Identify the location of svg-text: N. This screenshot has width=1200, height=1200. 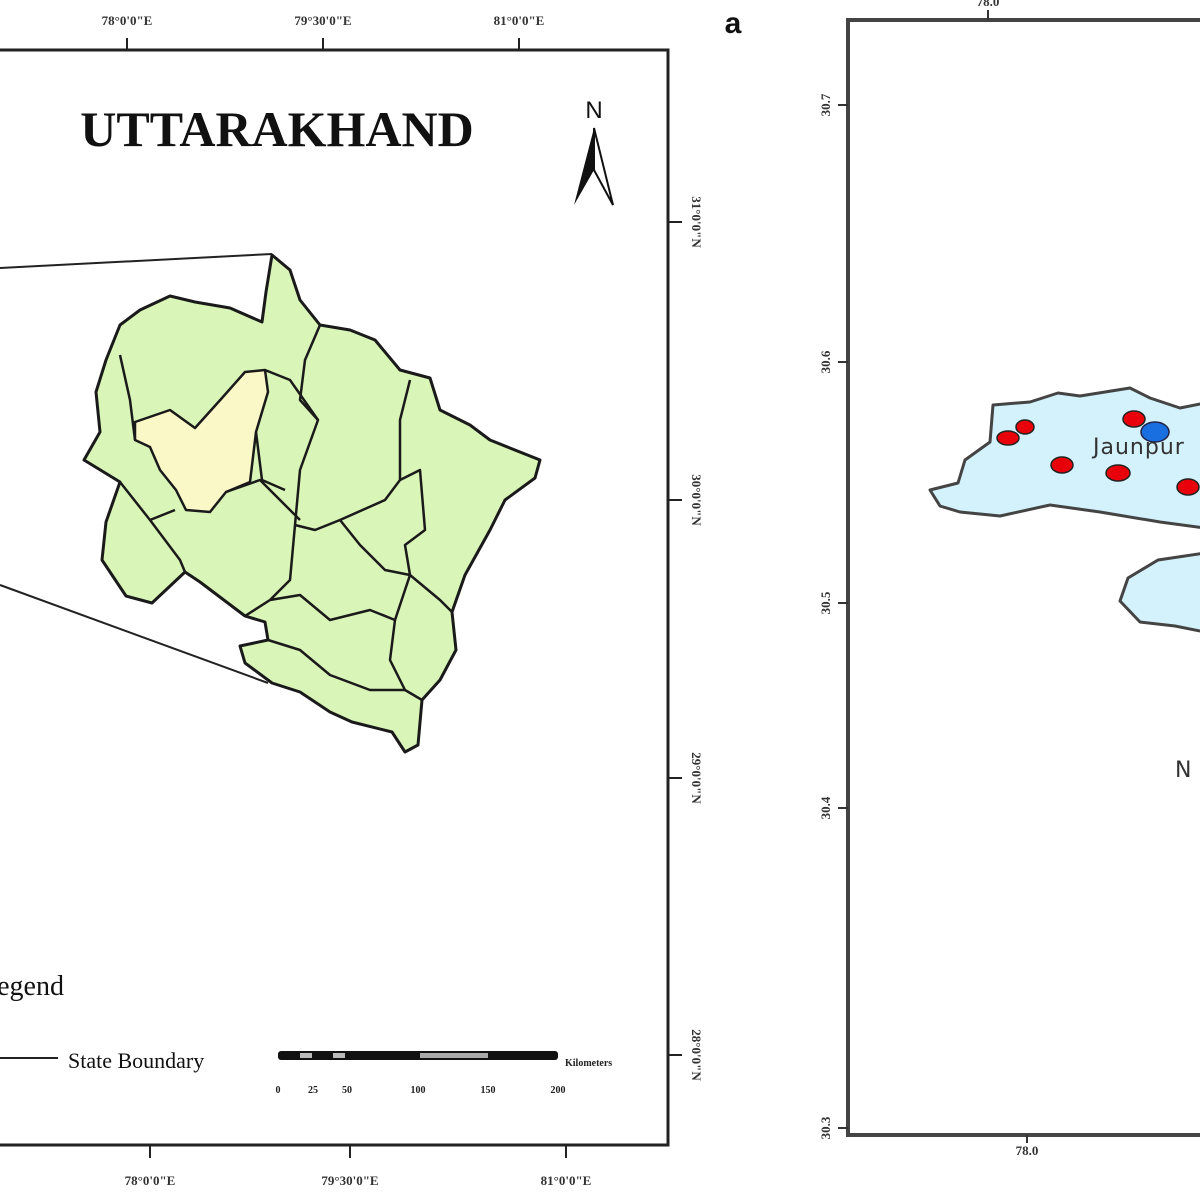
(593, 110).